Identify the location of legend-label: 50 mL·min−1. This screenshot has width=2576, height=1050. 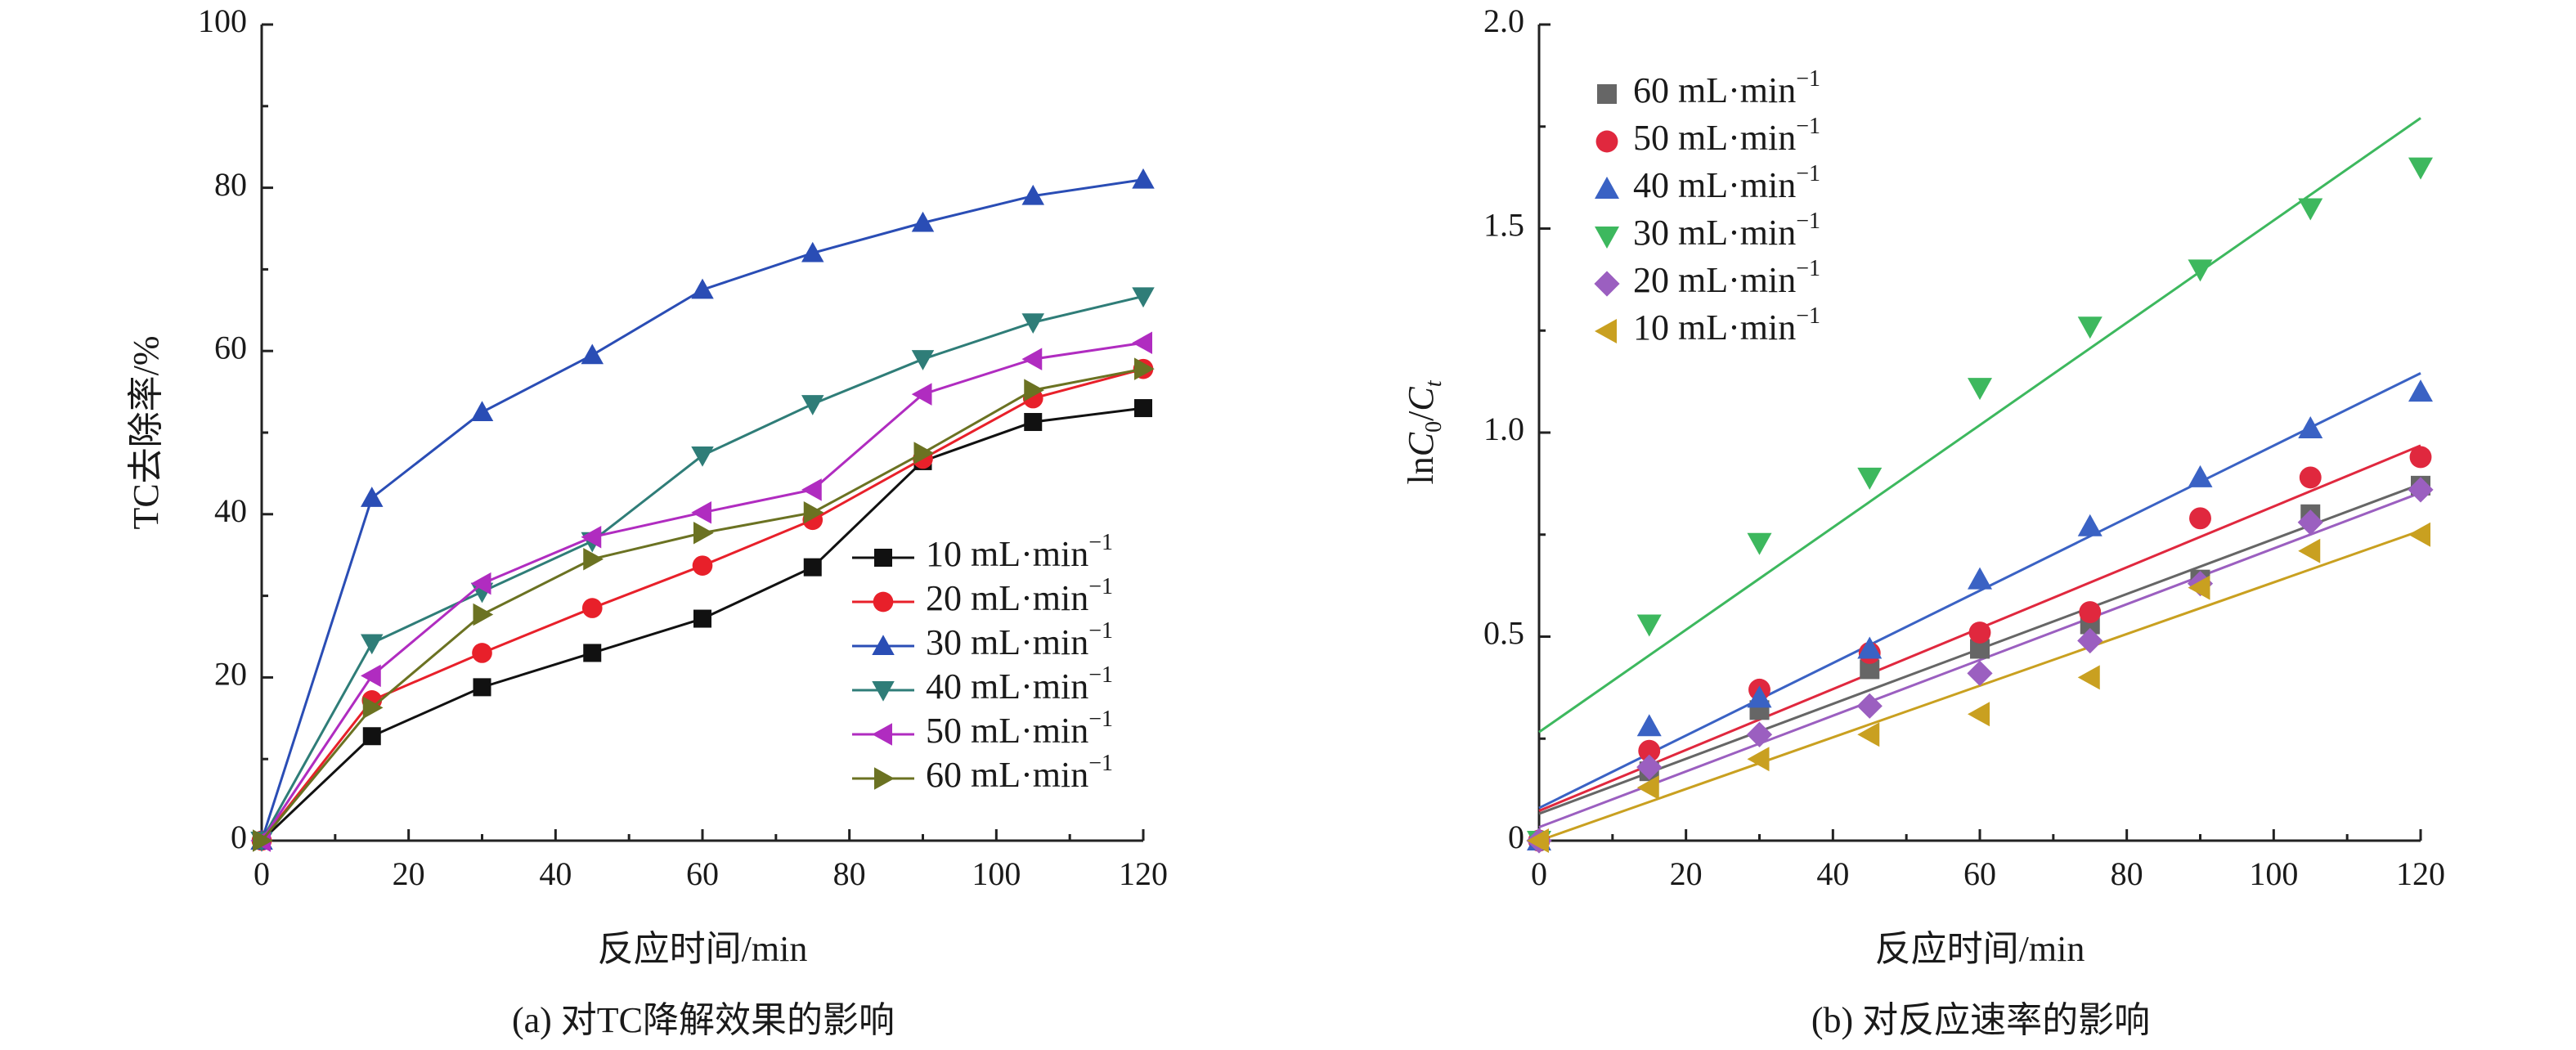
(1020, 729).